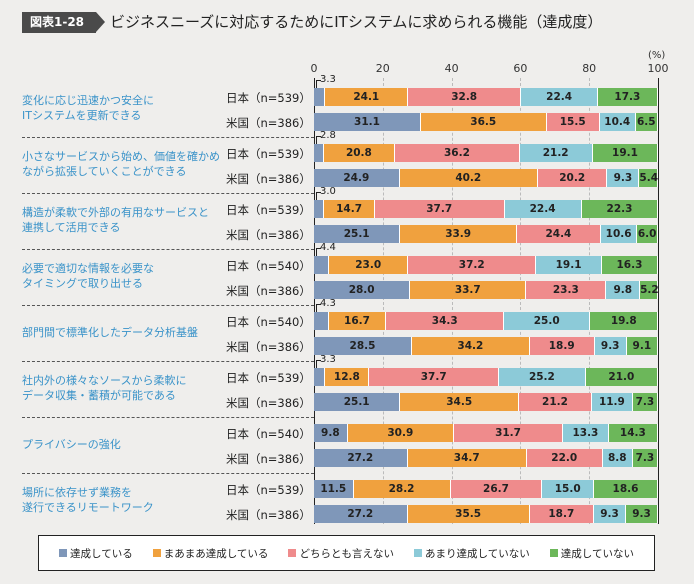 The image size is (694, 584). Describe the element at coordinates (555, 402) in the screenshot. I see `bar-segment-value: 21.2` at that location.